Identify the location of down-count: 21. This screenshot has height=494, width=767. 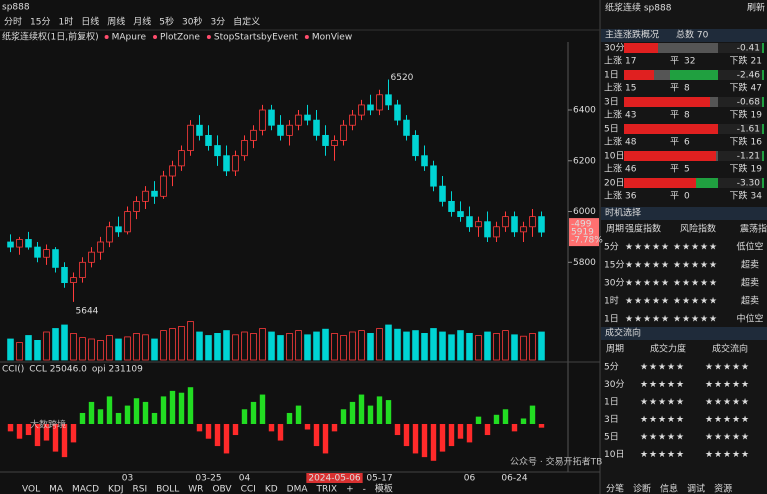
(756, 62).